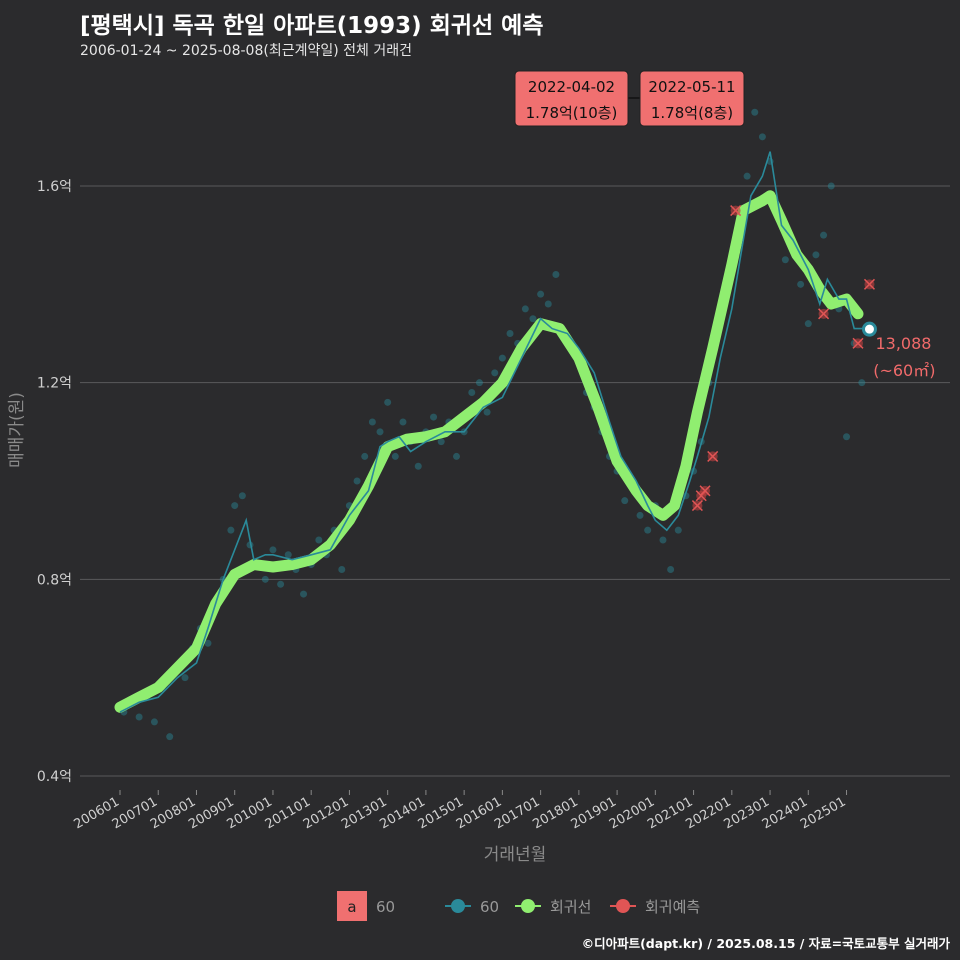 This screenshot has width=960, height=960. What do you see at coordinates (515, 855) in the screenshot?
I see `x-axis-label: 거래년월` at bounding box center [515, 855].